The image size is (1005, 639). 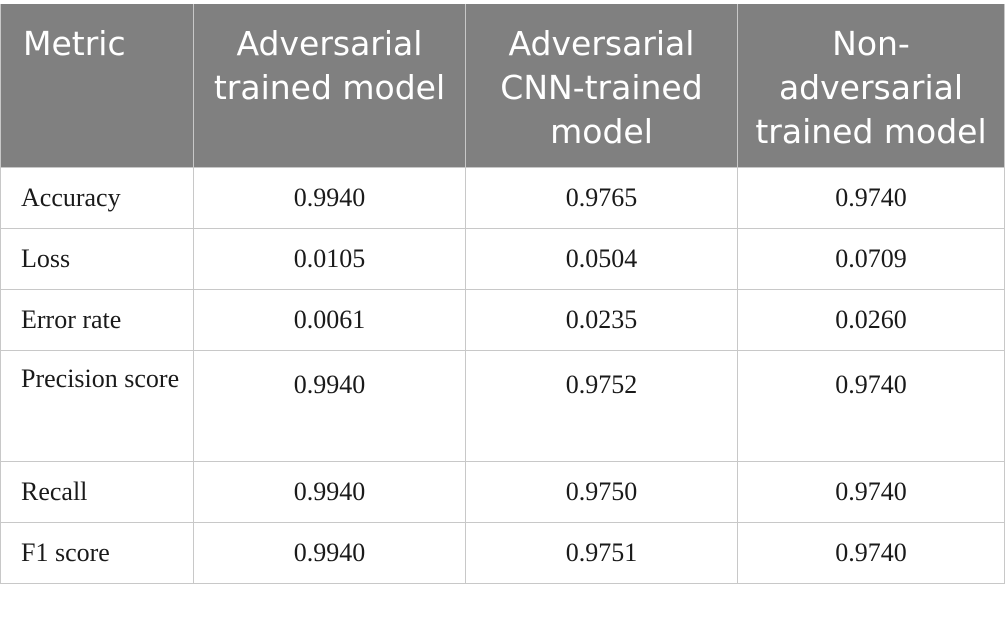 I want to click on table-row: Recall 0.9940 0.9750 0.9740, so click(x=502, y=491).